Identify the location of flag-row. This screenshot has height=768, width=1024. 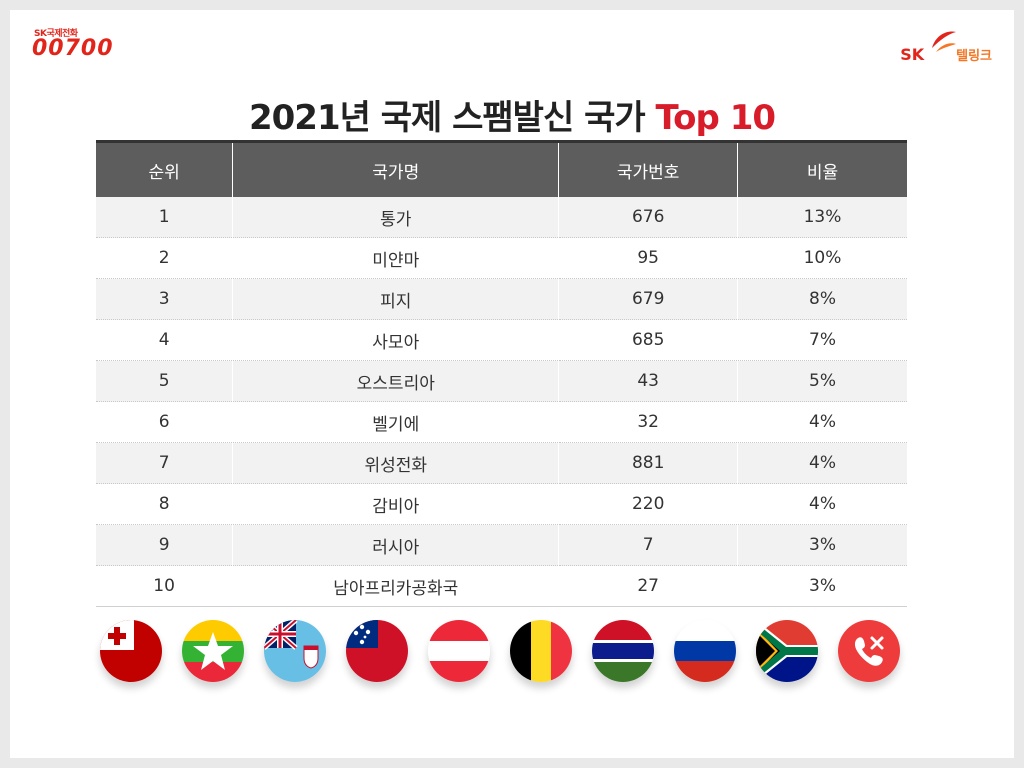
(500, 651).